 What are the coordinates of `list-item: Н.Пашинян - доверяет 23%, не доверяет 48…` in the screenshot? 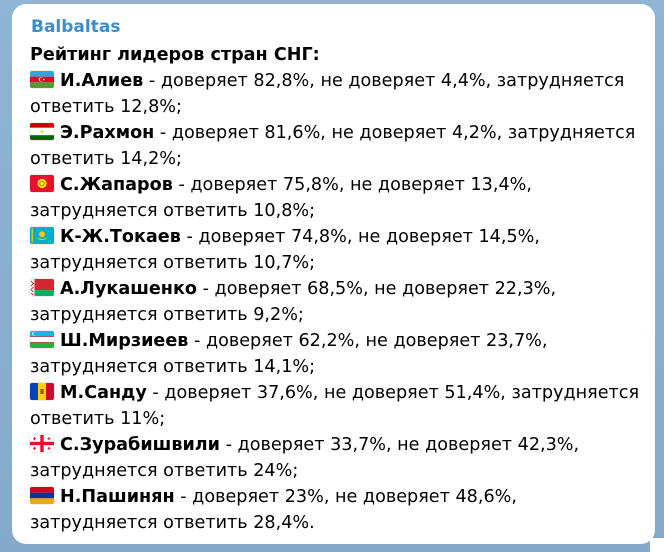 It's located at (342, 510).